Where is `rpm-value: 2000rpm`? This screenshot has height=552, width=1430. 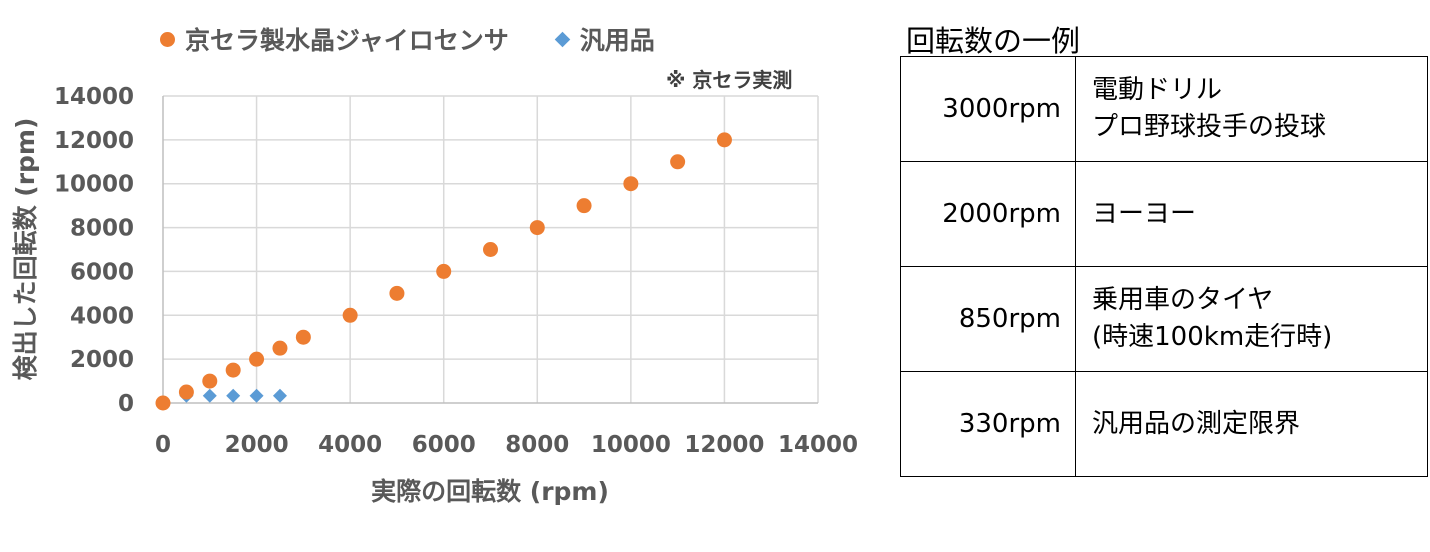
rpm-value: 2000rpm is located at coordinates (988, 214).